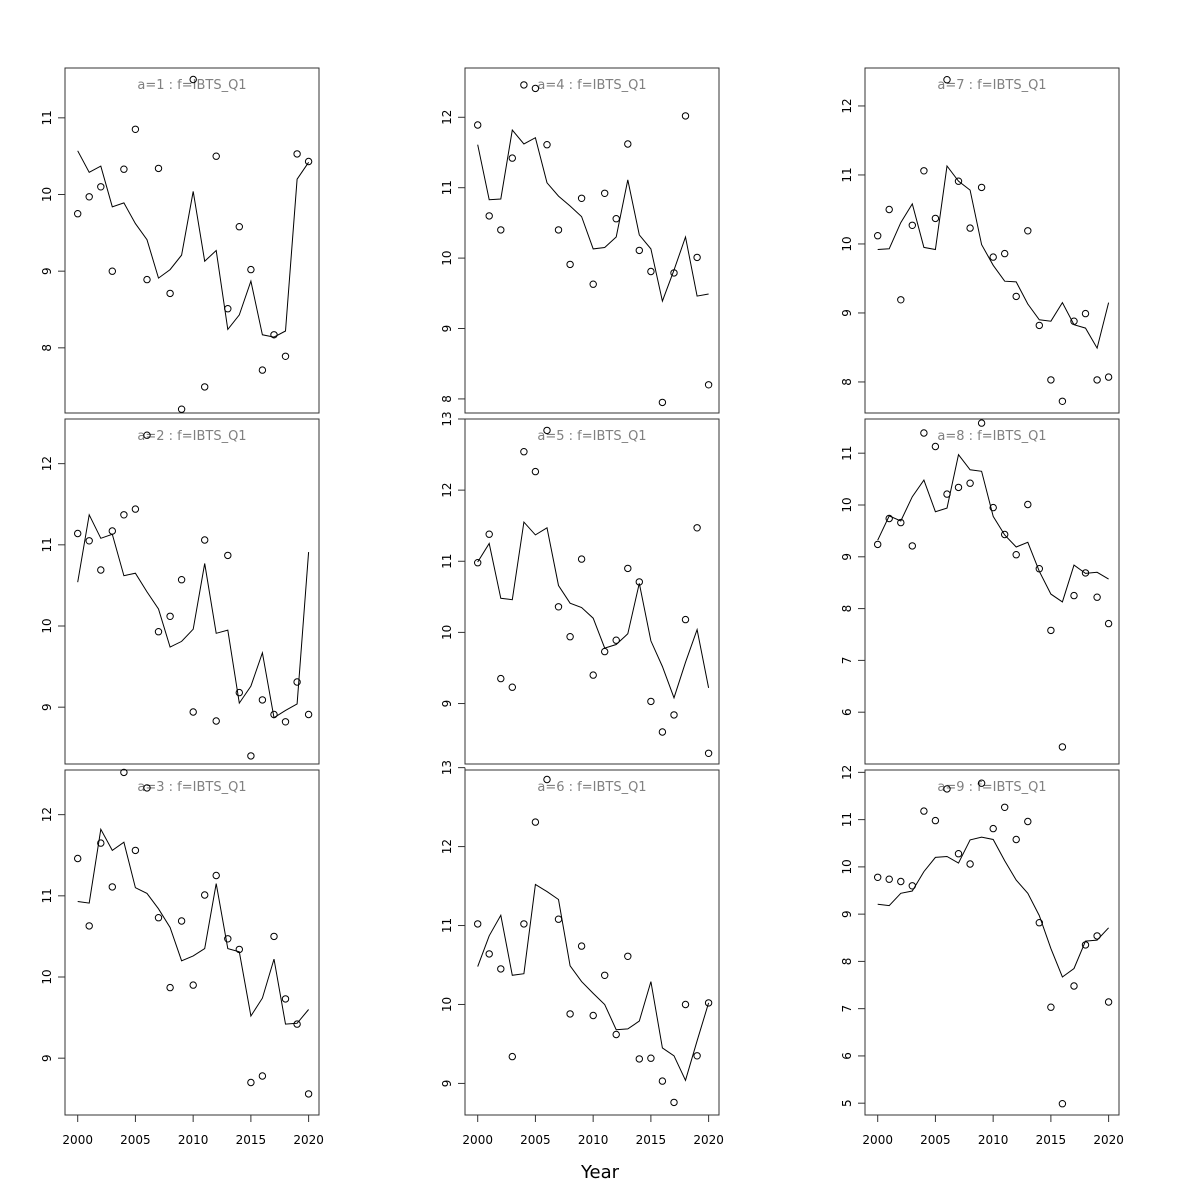  Describe the element at coordinates (447, 399) in the screenshot. I see `y-tick-label: 8` at that location.